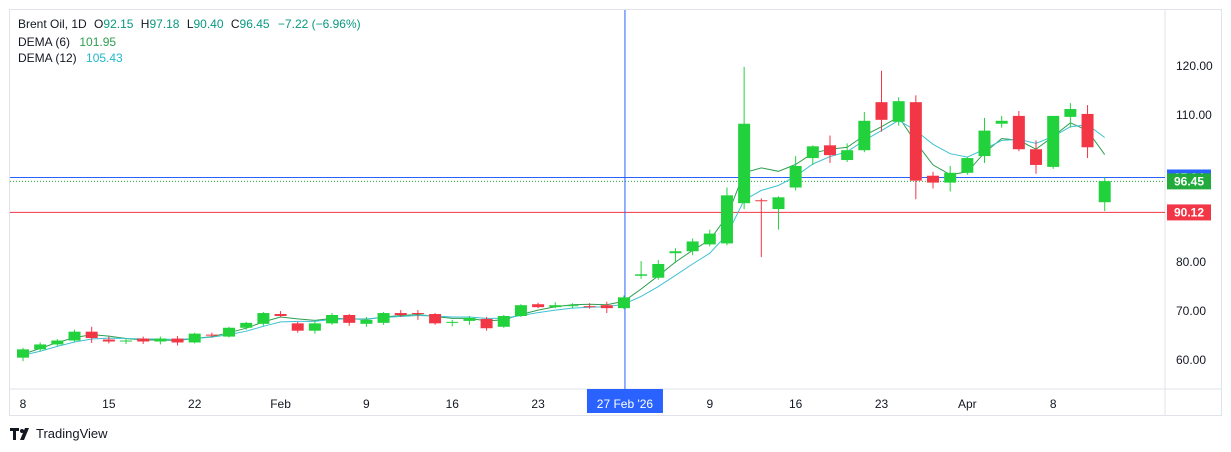 The image size is (1231, 452). I want to click on interval-label: 1D, so click(79, 24).